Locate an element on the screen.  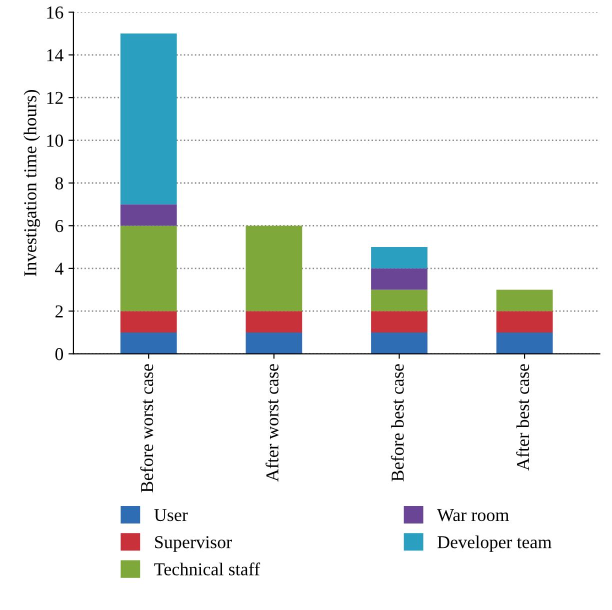
y-tick-label: 14 is located at coordinates (55, 55).